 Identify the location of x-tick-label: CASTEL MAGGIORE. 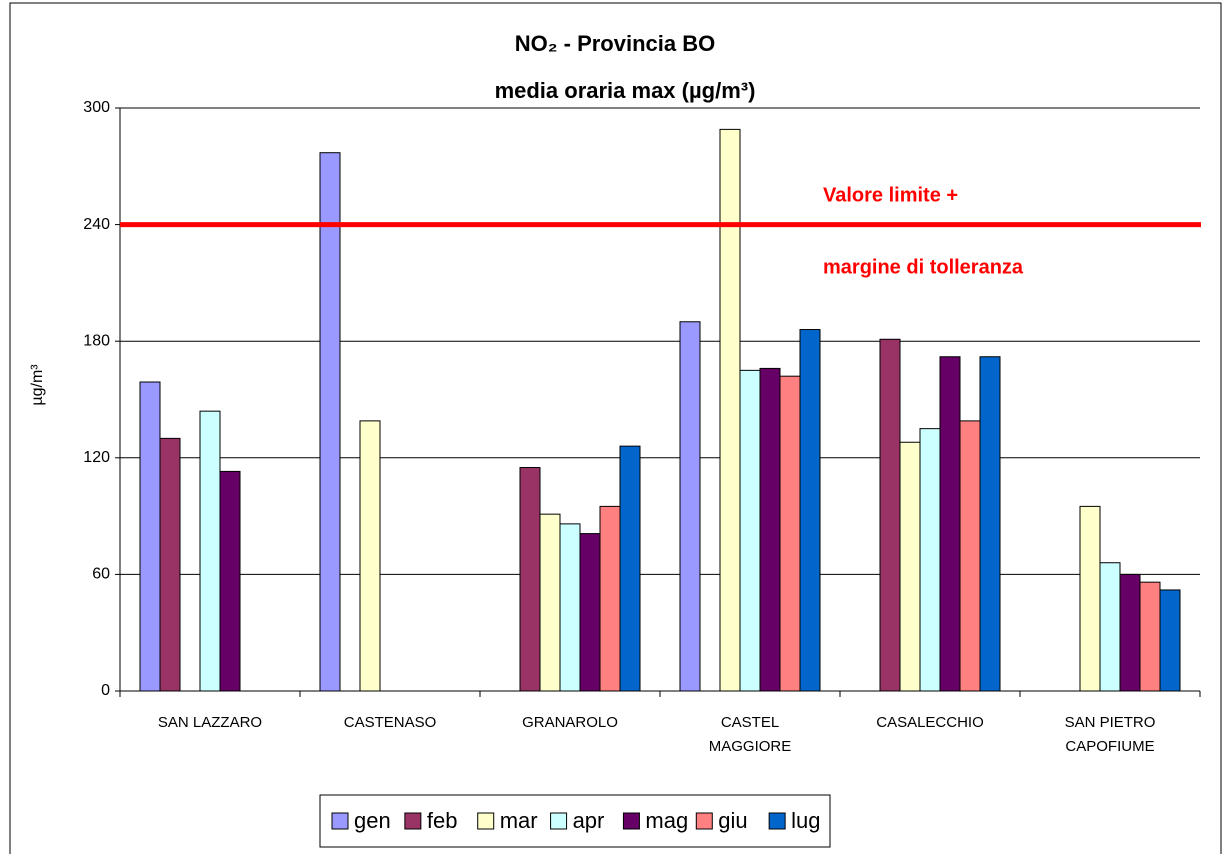
(750, 734).